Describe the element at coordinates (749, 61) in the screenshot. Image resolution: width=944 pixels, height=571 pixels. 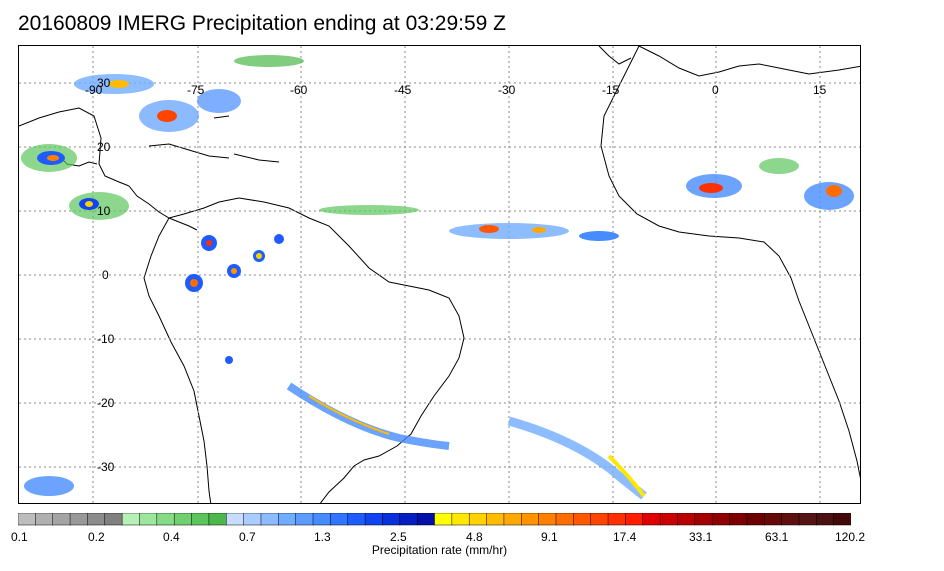
I see `coastline-africa-north` at that location.